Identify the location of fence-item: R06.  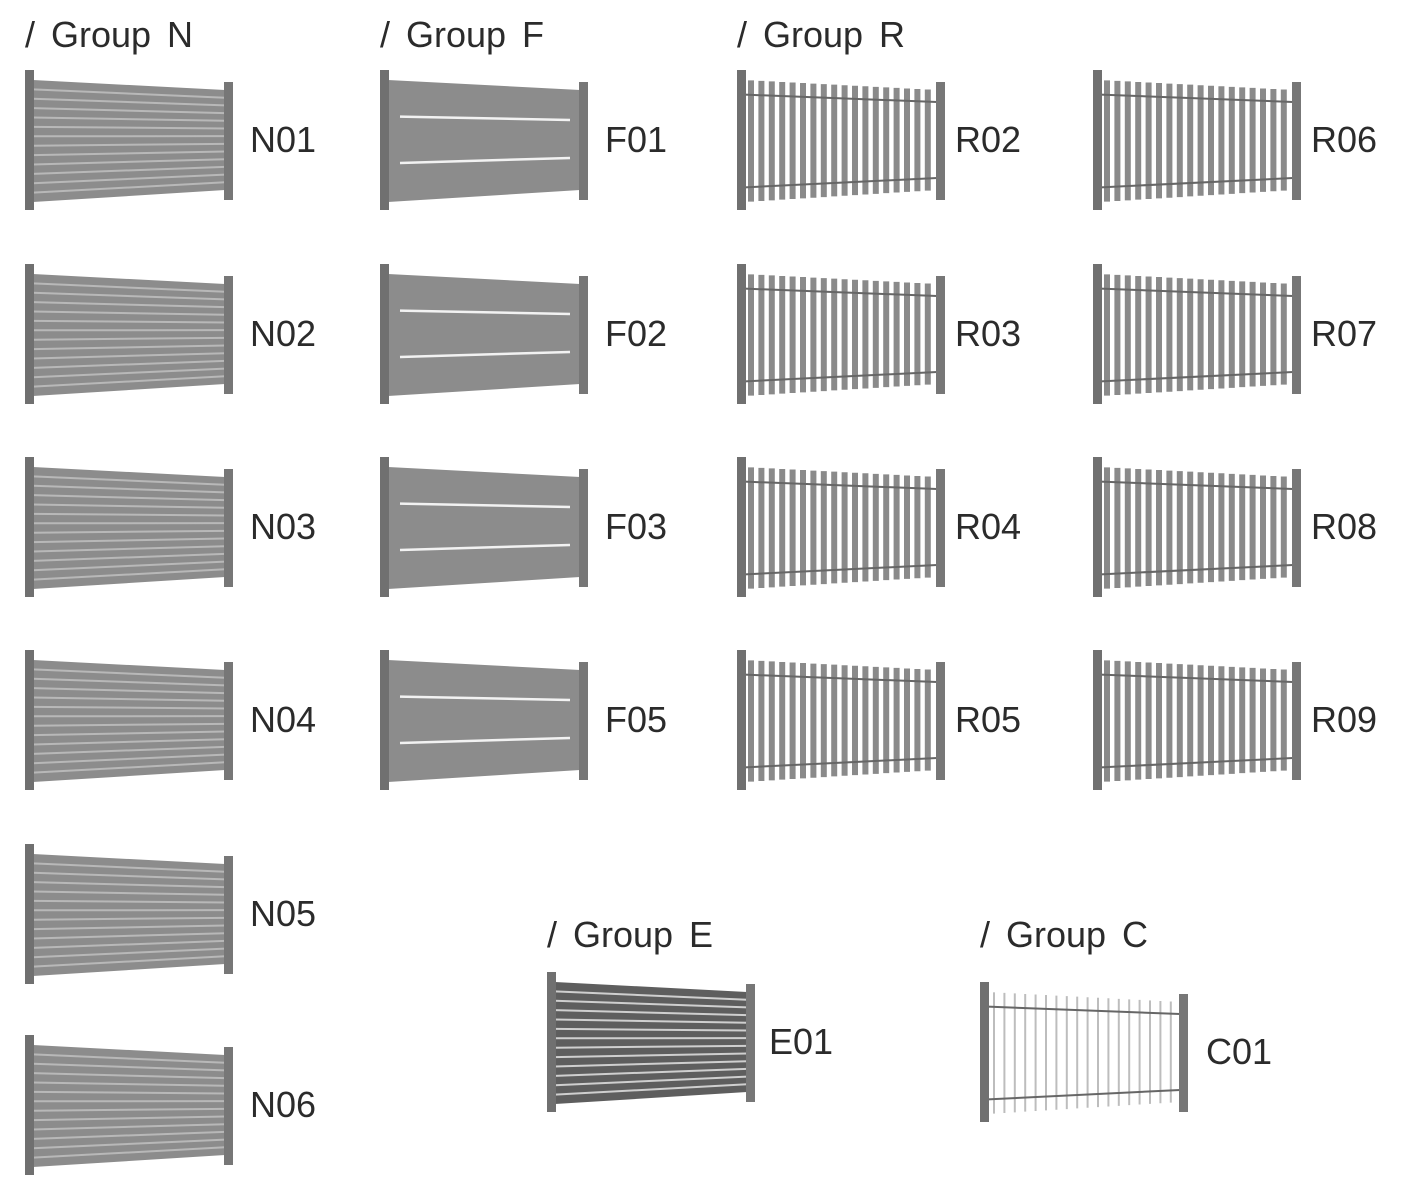
(1248, 145).